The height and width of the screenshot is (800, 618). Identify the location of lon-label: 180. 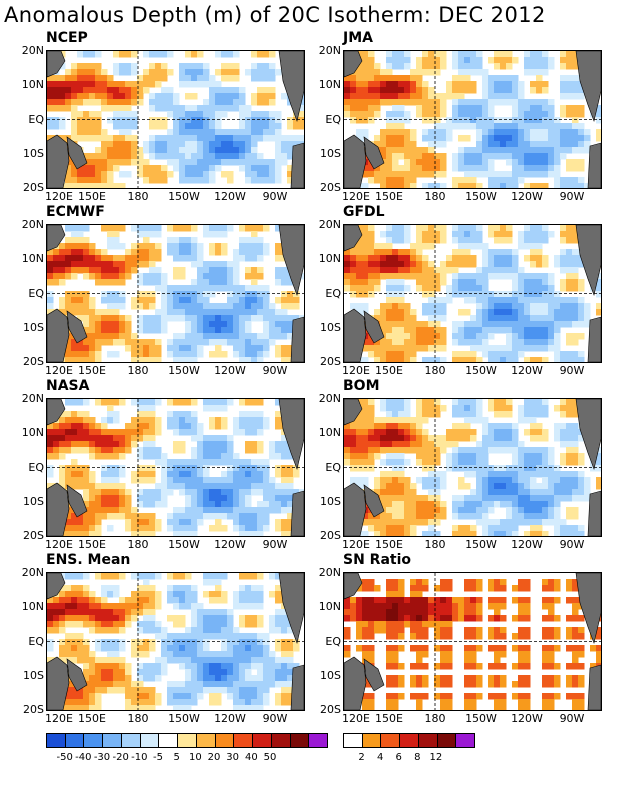
(435, 196).